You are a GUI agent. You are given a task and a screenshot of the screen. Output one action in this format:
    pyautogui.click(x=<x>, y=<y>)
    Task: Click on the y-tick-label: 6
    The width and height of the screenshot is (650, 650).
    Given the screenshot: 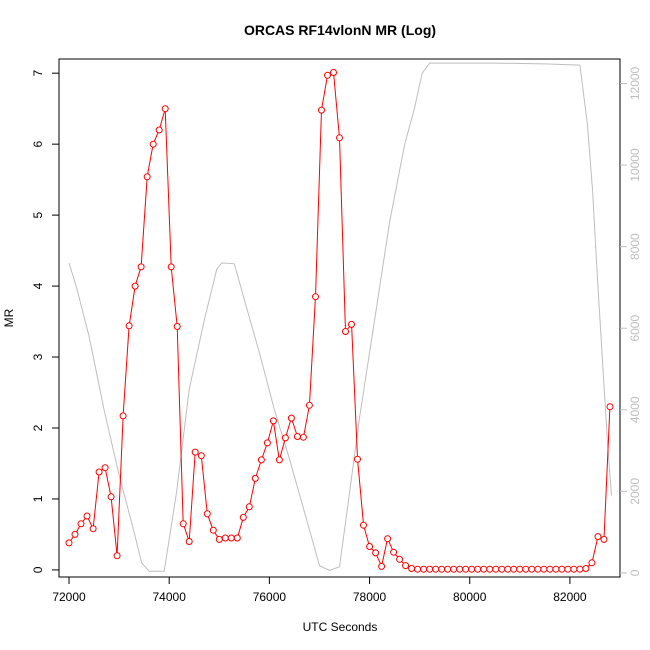 What is the action you would take?
    pyautogui.click(x=38, y=143)
    